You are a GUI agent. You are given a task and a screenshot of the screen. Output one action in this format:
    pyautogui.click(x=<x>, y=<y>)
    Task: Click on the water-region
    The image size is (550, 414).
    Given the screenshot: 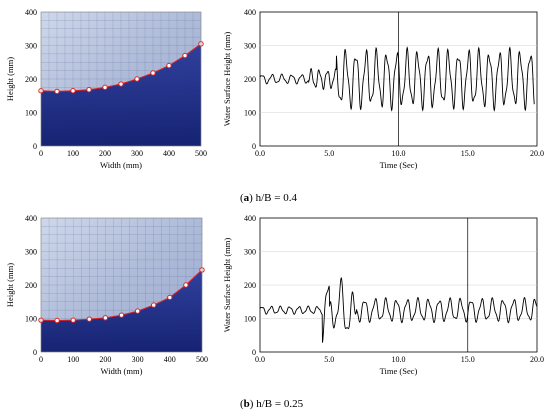 What is the action you would take?
    pyautogui.click(x=121, y=310)
    